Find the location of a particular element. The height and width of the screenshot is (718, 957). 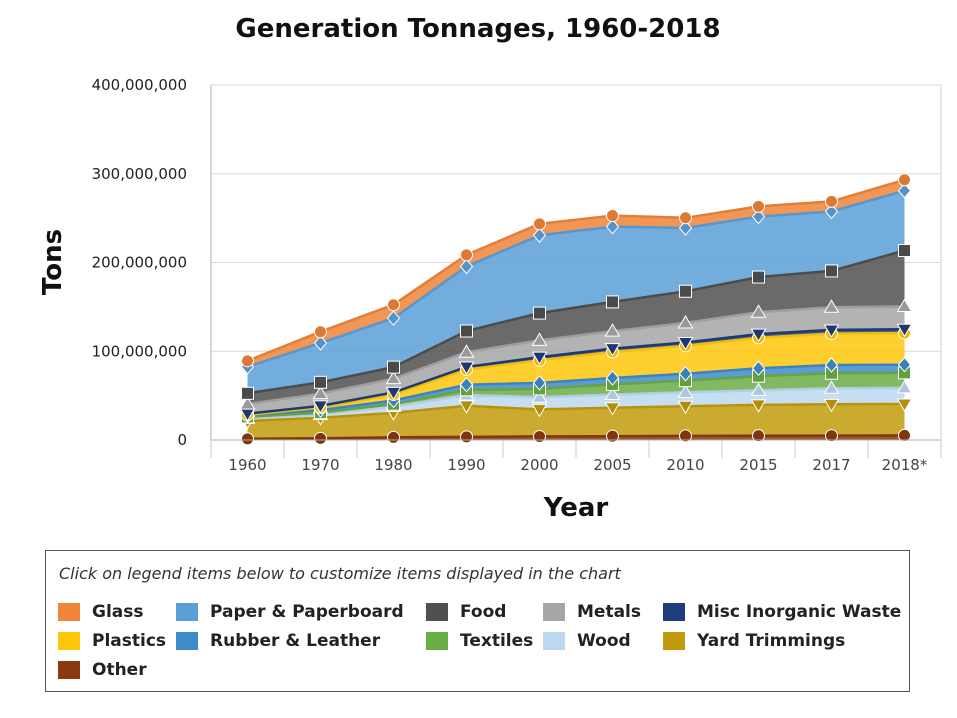

legend-item-metals: Metals is located at coordinates (592, 612).